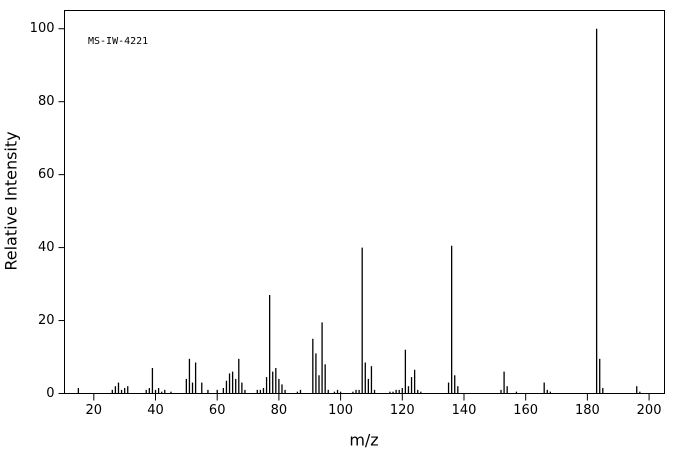 The width and height of the screenshot is (676, 455). I want to click on x-tick-label: 40, so click(155, 410).